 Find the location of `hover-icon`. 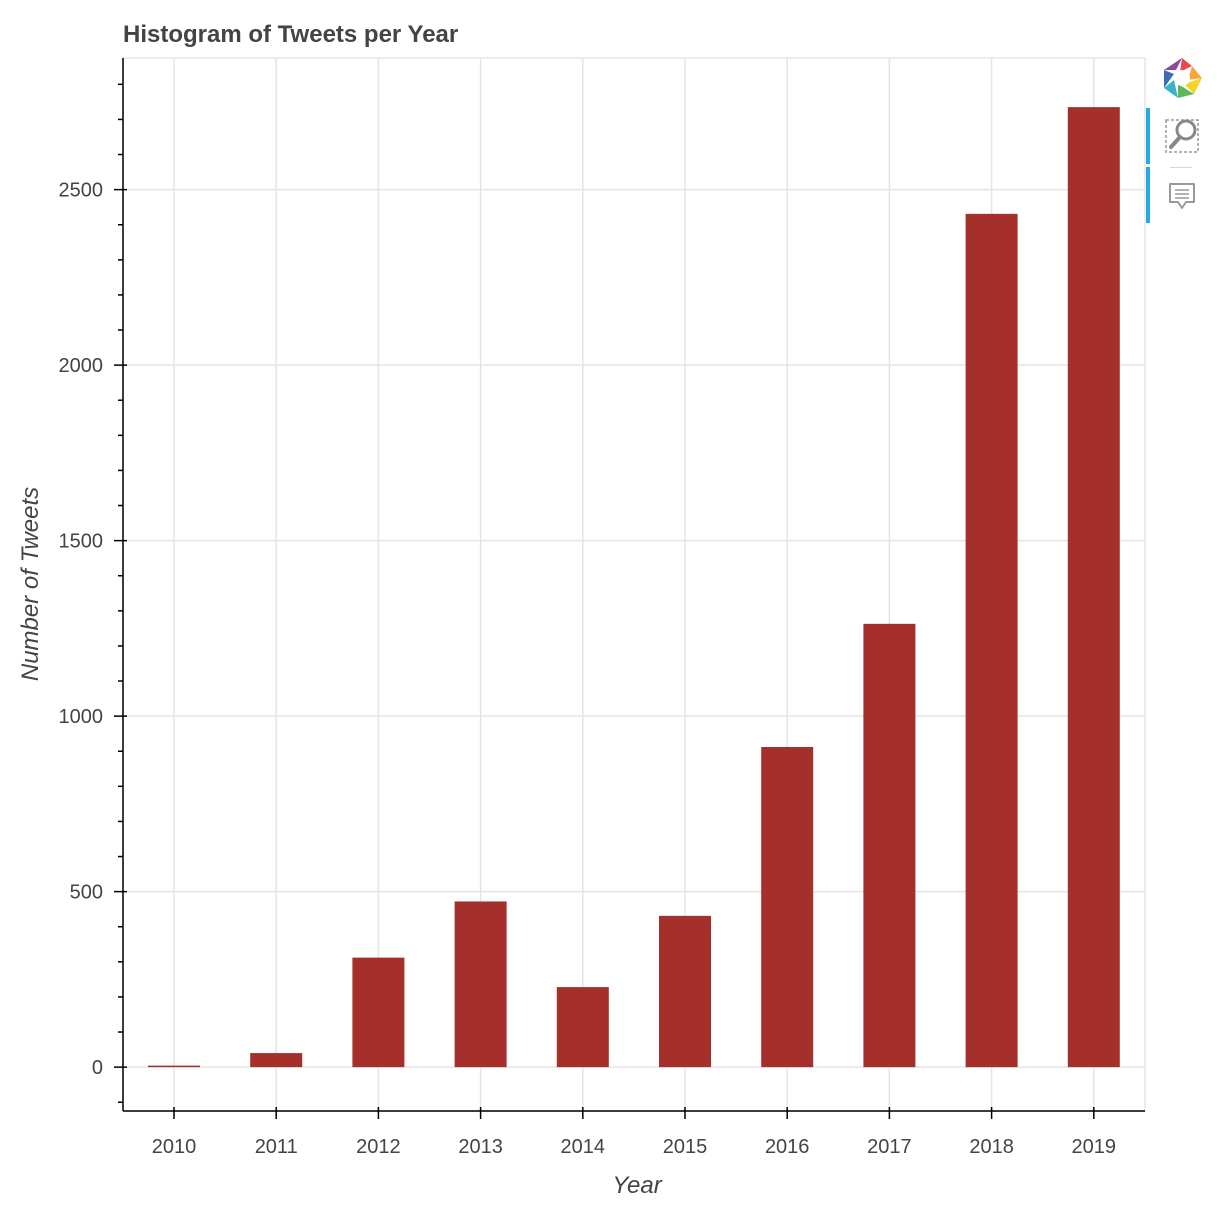

hover-icon is located at coordinates (1182, 187).